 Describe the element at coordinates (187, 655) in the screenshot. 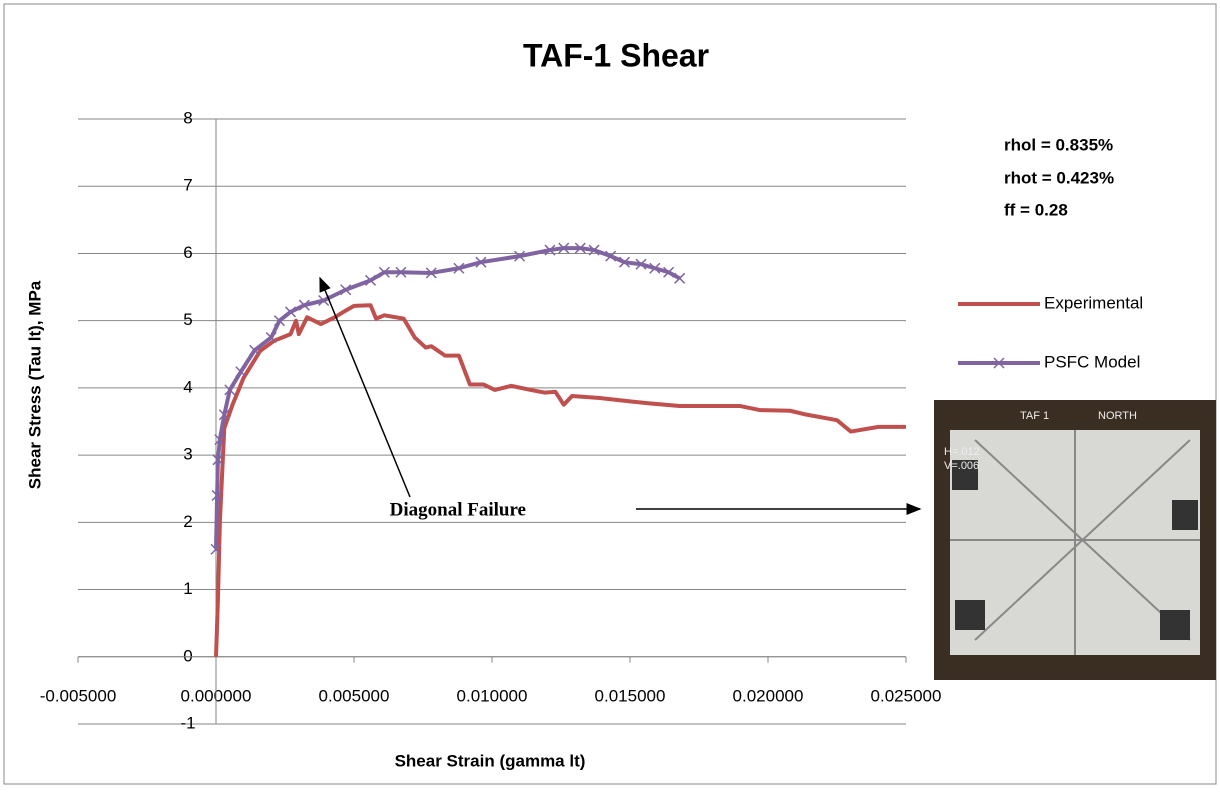

I see `y-tick-label: 0` at that location.